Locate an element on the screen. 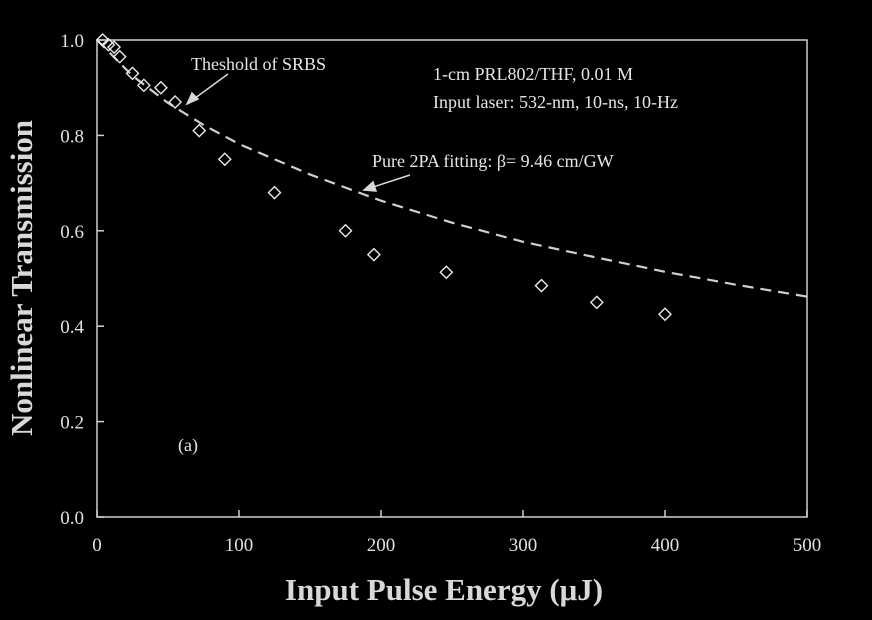  x-tick-label: 300 is located at coordinates (523, 545).